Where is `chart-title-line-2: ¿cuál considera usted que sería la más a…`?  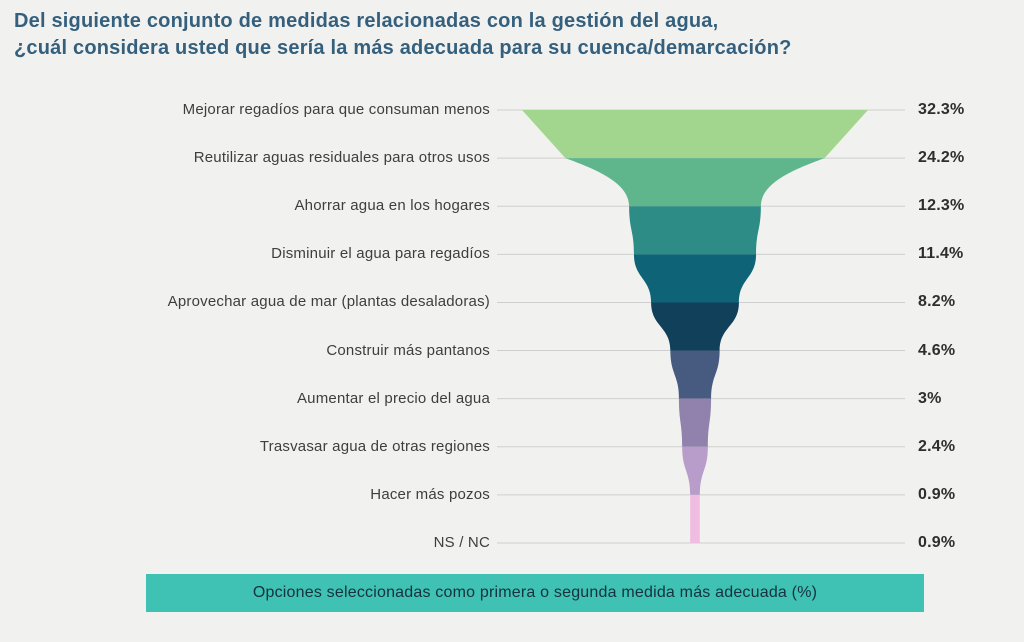 chart-title-line-2: ¿cuál considera usted que sería la más a… is located at coordinates (403, 48).